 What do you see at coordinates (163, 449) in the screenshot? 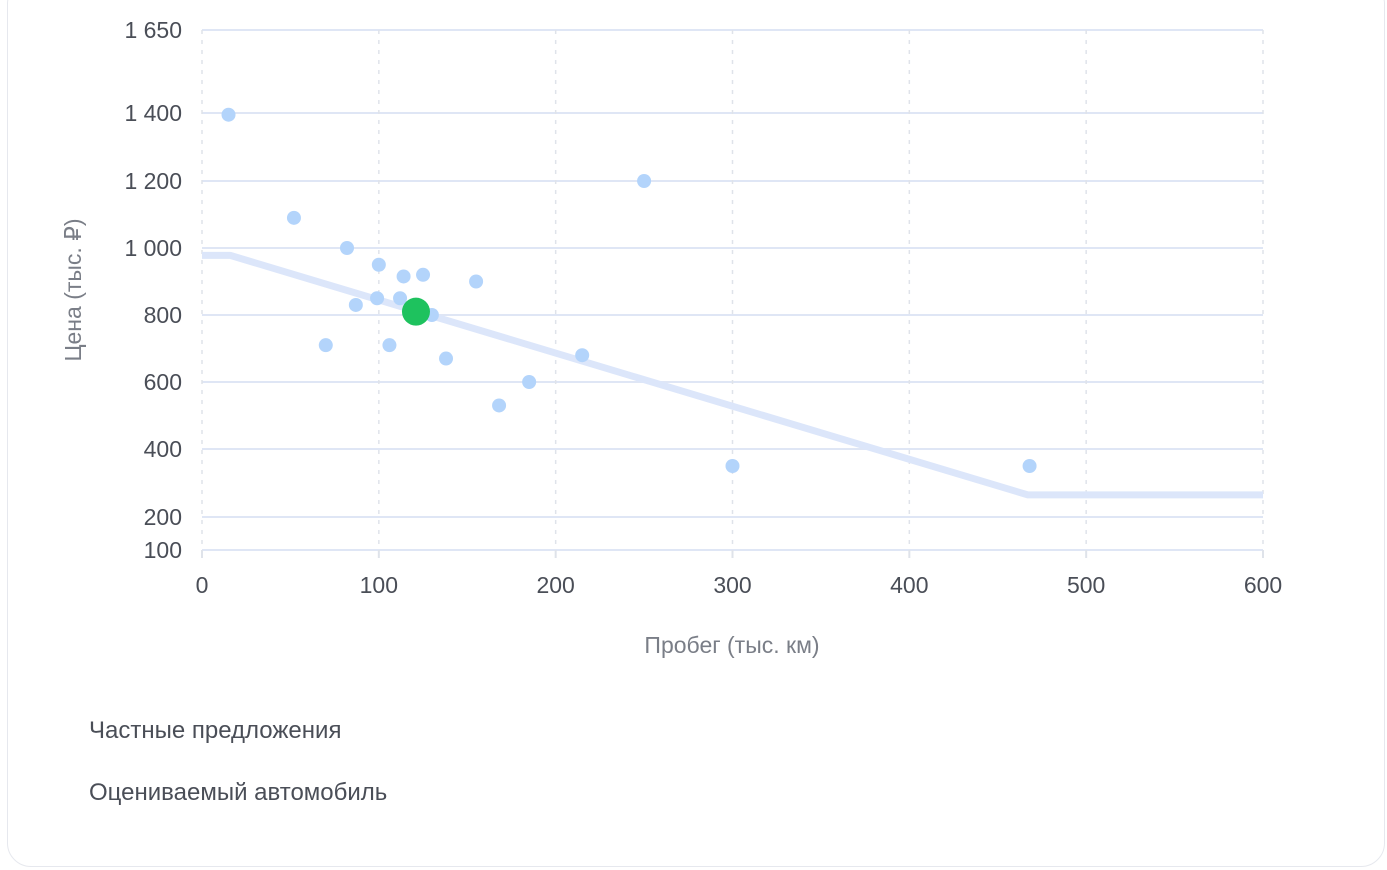
I see `y-tick-label: 400` at bounding box center [163, 449].